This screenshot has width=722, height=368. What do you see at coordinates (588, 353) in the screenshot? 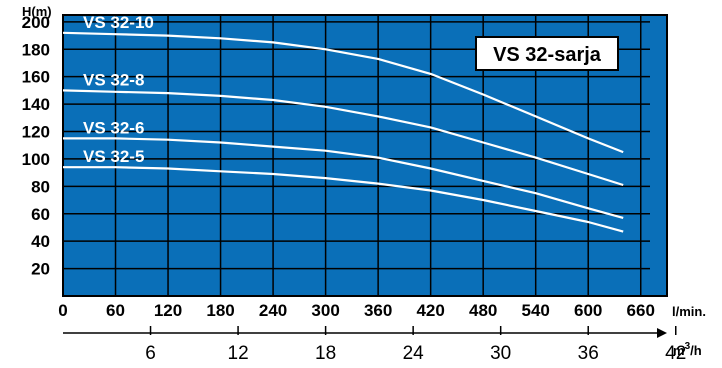
I see `x2-tick-label: 36` at bounding box center [588, 353].